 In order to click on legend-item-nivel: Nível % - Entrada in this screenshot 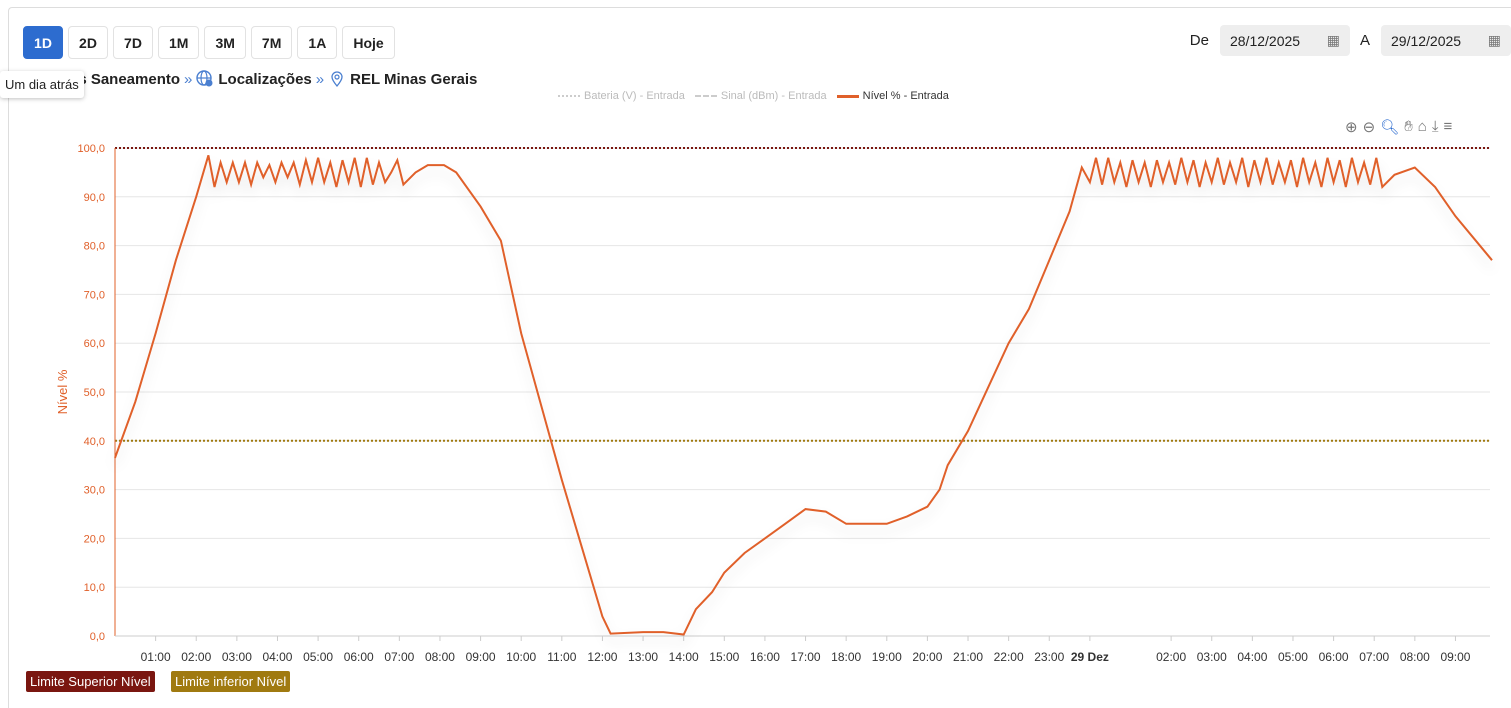, I will do `click(892, 96)`.